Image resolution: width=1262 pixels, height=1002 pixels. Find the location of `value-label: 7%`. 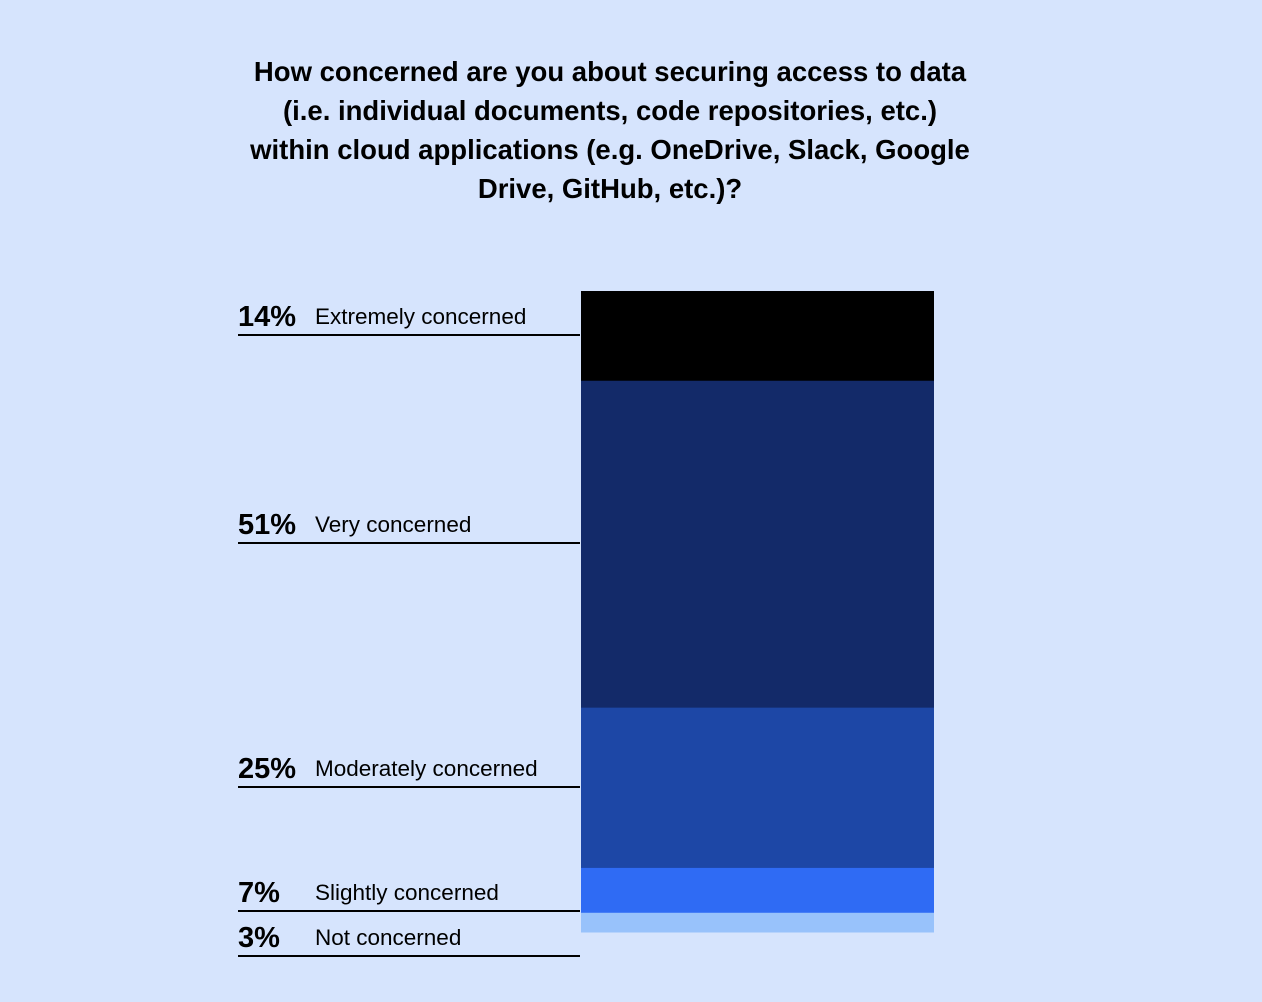

value-label: 7% is located at coordinates (259, 892).